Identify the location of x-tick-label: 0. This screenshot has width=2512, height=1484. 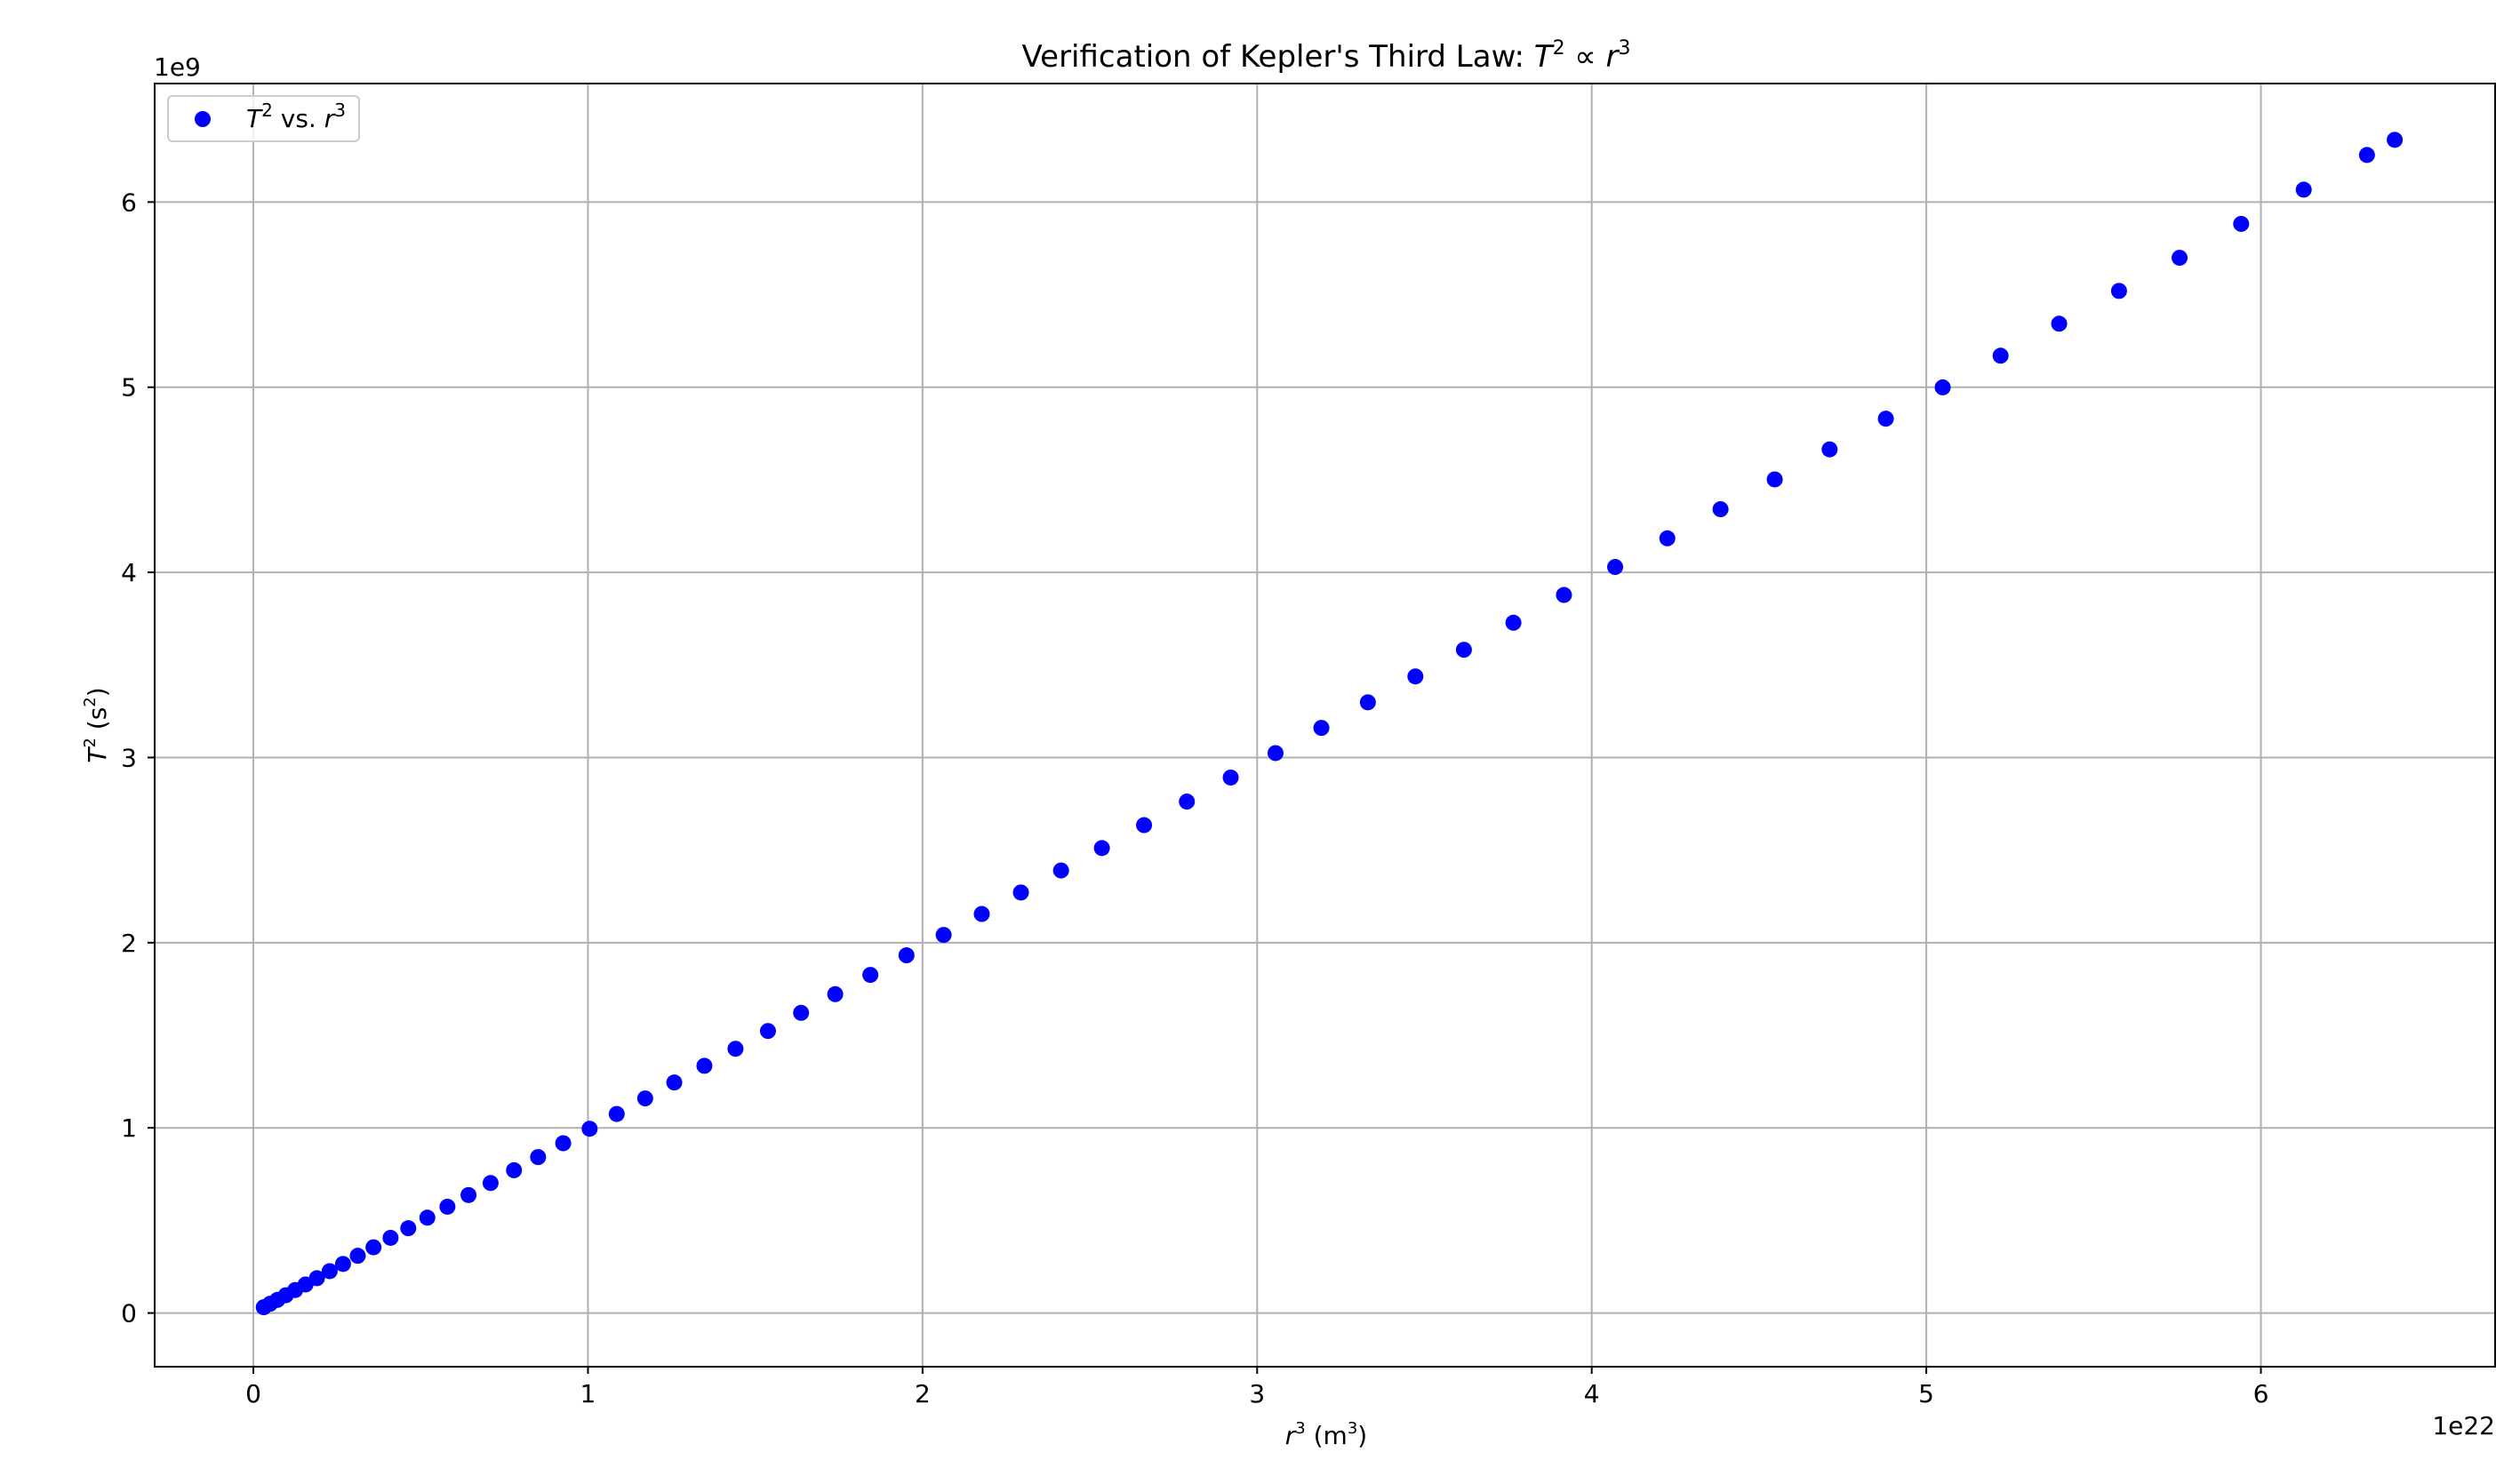
(253, 1394).